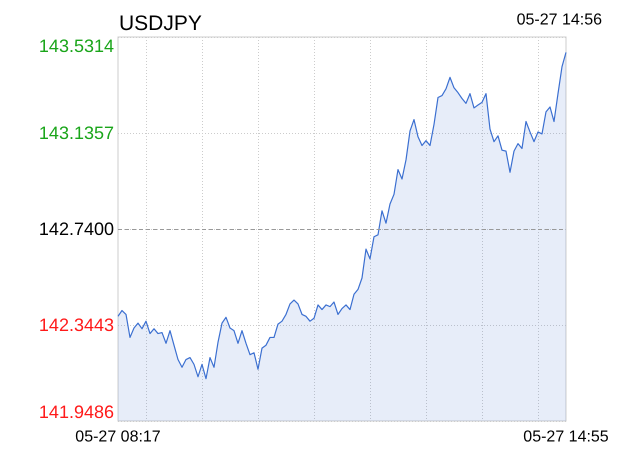  What do you see at coordinates (76, 325) in the screenshot?
I see `y-tick-label: 142.3443` at bounding box center [76, 325].